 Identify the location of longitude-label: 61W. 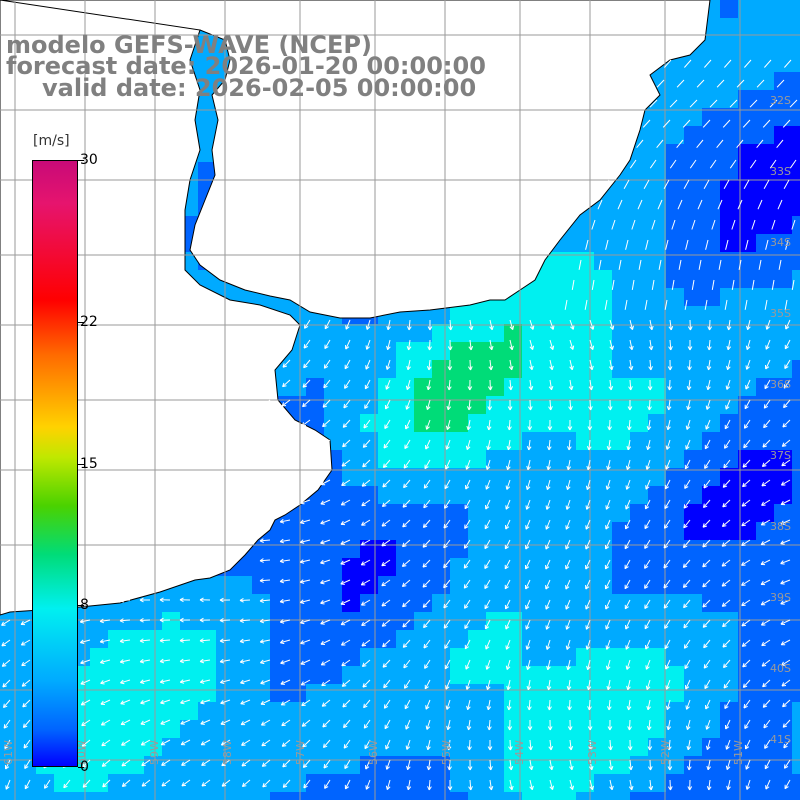
(8, 752).